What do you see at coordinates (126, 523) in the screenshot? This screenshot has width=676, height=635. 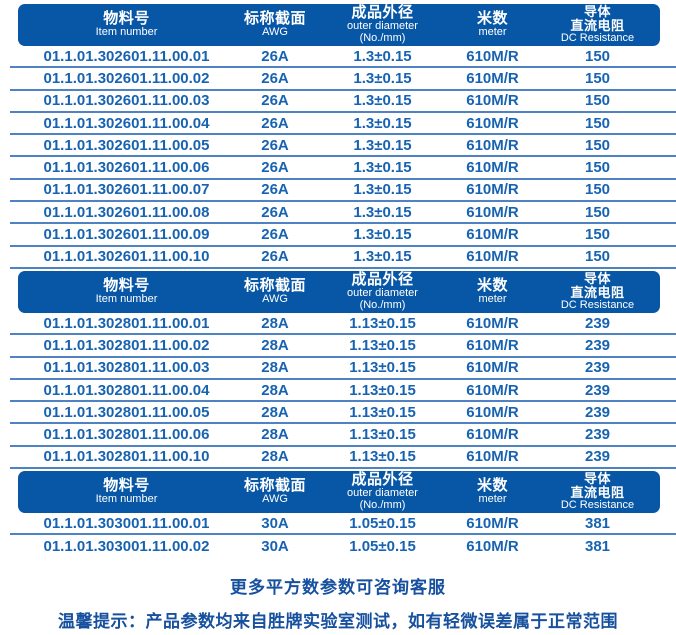 I see `cell-item_number: 01.1.01.303001.11.00.01` at bounding box center [126, 523].